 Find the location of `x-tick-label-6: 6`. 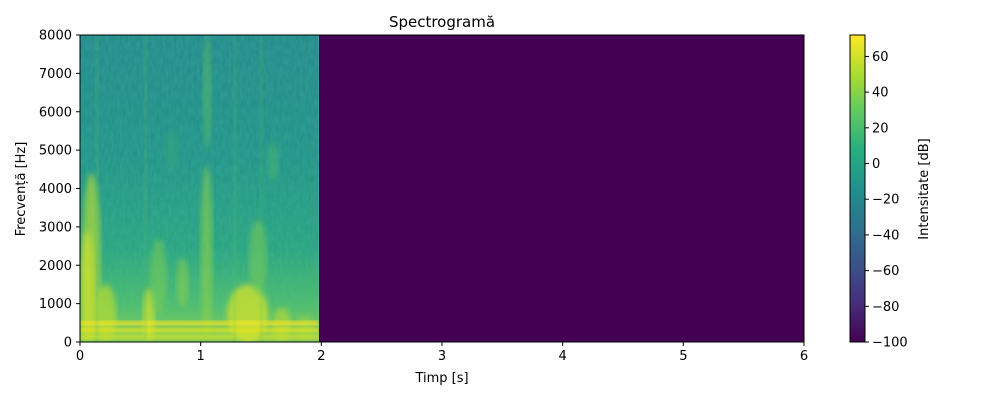

x-tick-label-6: 6 is located at coordinates (804, 356).